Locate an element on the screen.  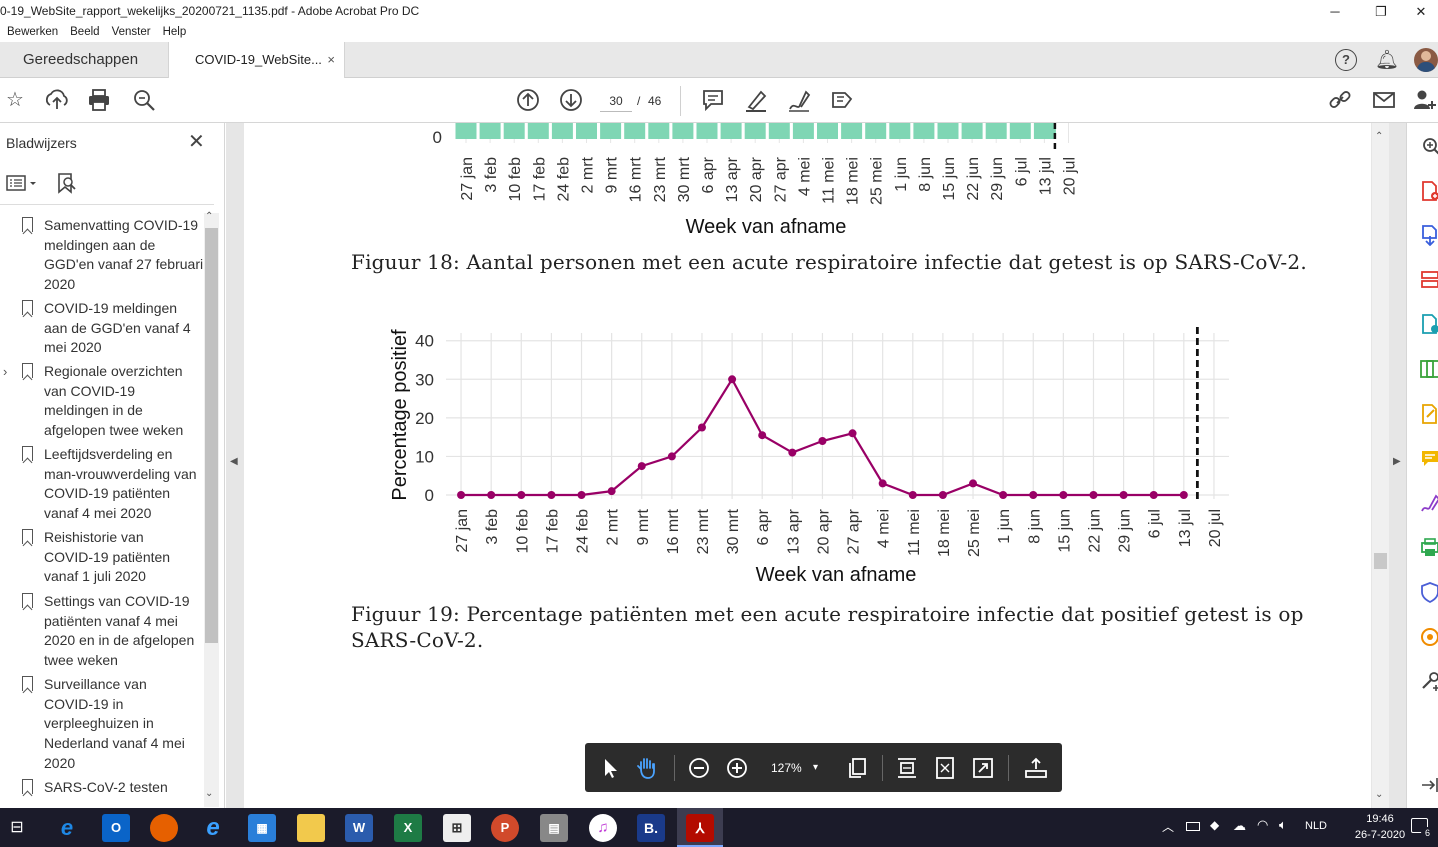
export-pdf-icon is located at coordinates (1428, 235).